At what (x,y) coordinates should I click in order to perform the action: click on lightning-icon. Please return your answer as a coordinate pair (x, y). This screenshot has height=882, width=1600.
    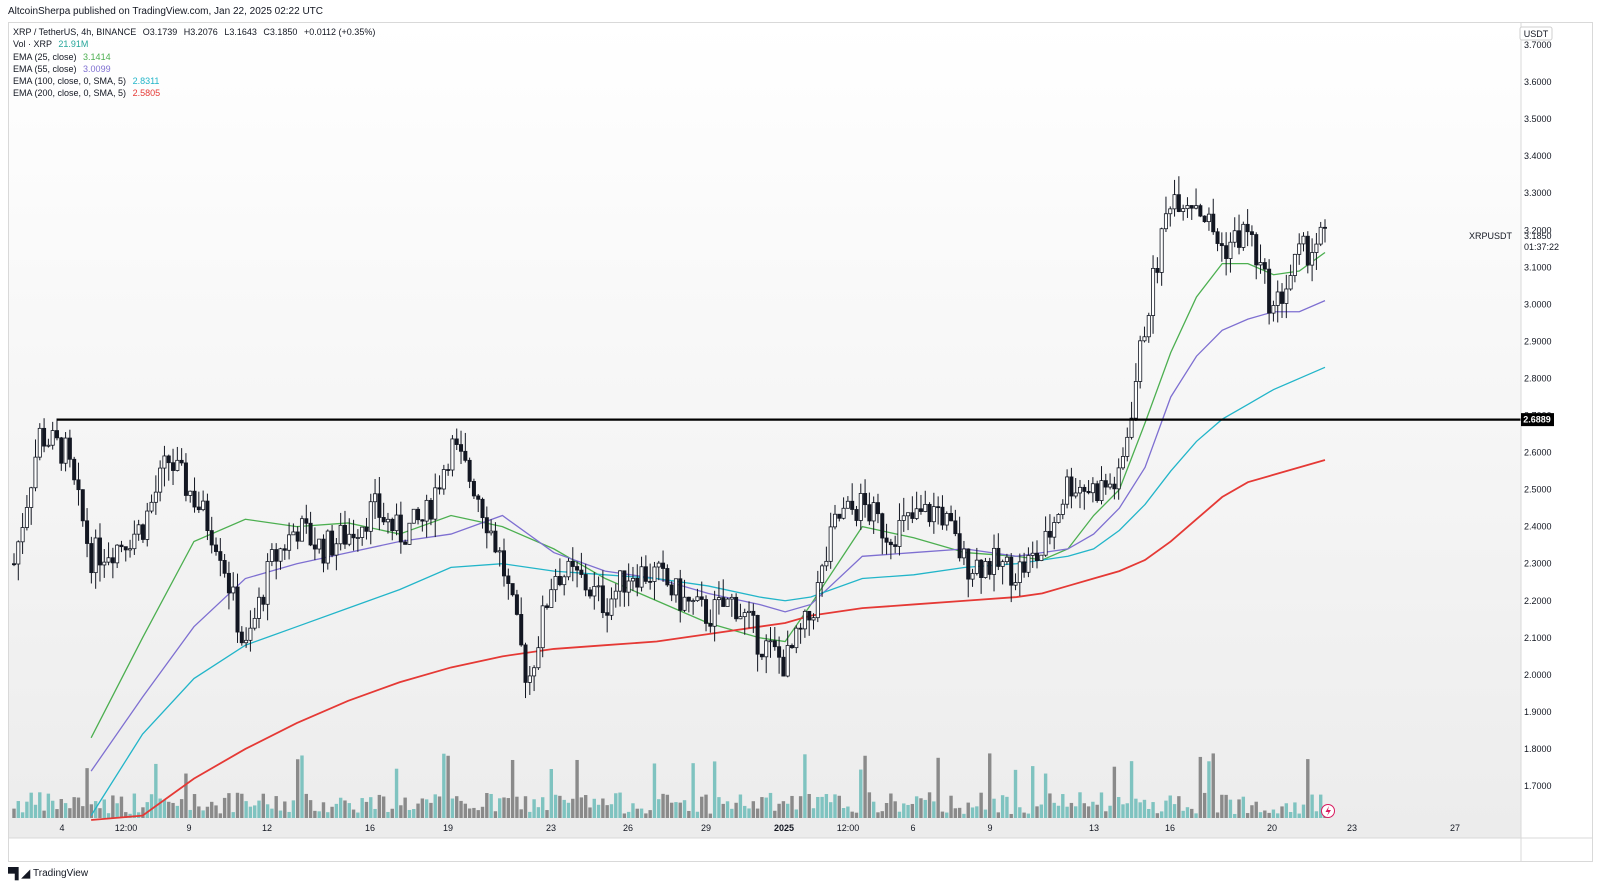
    Looking at the image, I should click on (1328, 811).